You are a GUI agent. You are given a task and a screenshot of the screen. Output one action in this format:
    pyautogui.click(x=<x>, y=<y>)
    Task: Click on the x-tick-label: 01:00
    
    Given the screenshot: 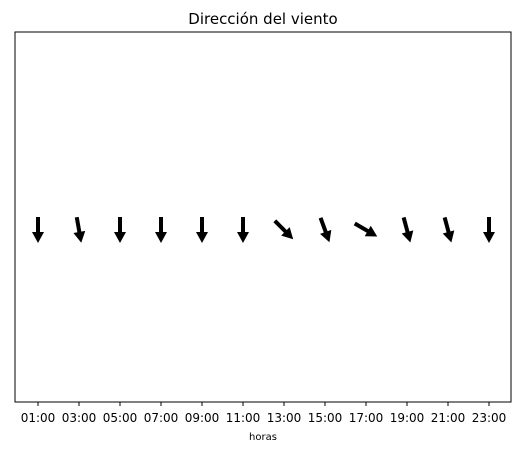 What is the action you would take?
    pyautogui.click(x=38, y=418)
    